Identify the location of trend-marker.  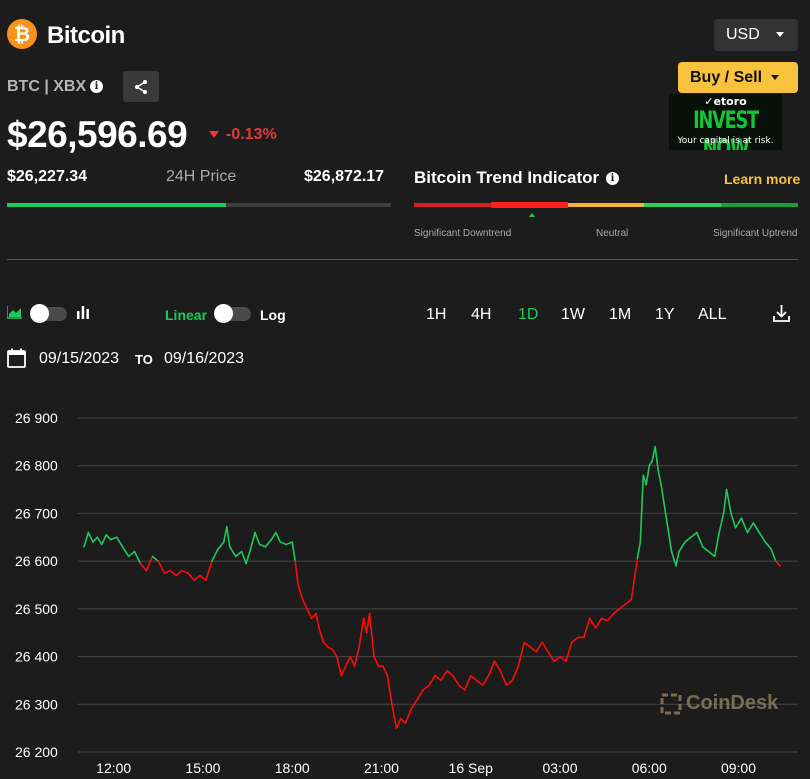
(532, 215).